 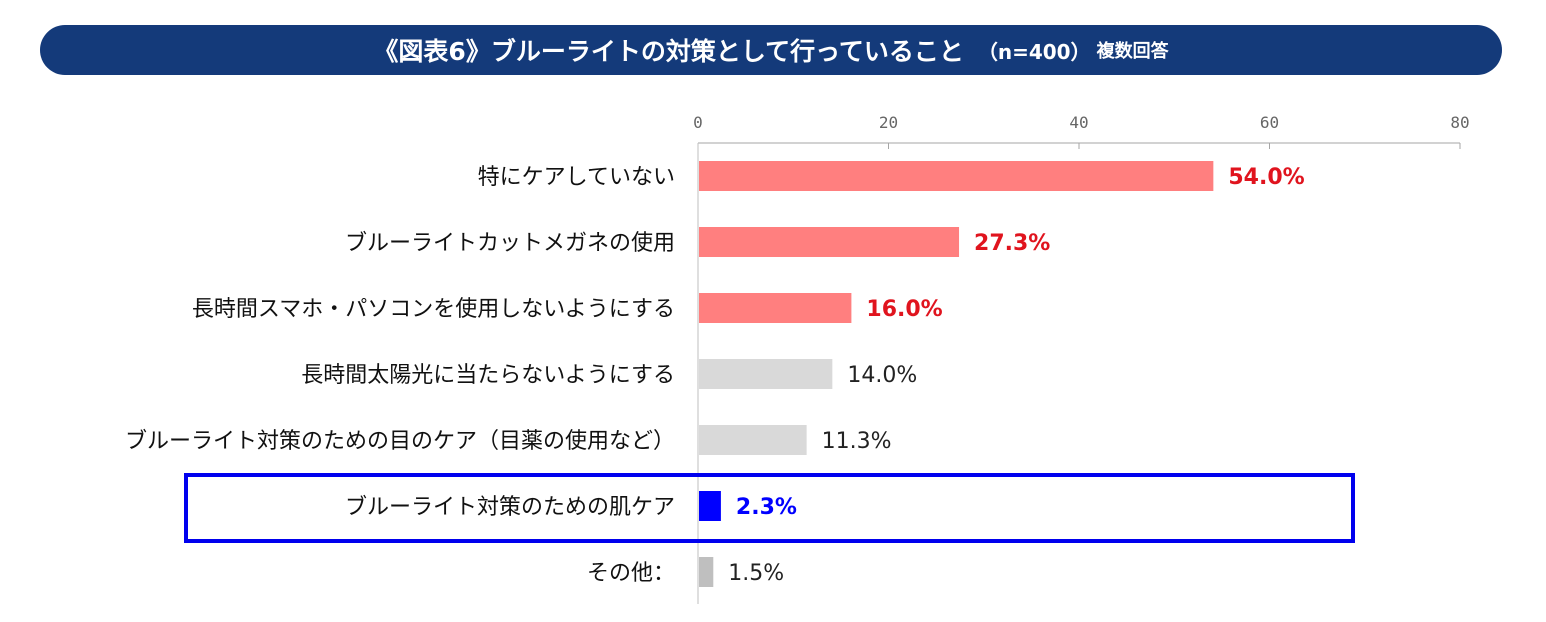 What do you see at coordinates (1269, 122) in the screenshot?
I see `x-tick-label: 60` at bounding box center [1269, 122].